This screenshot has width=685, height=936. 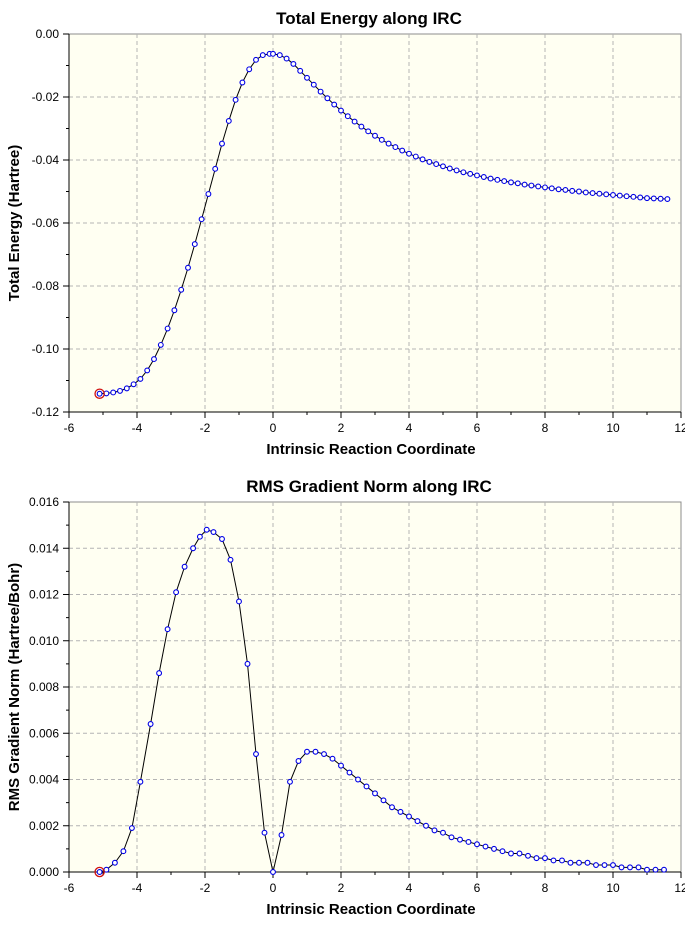 What do you see at coordinates (14, 223) in the screenshot?
I see `energy-y-axis-label: Total Energy (Hartree)` at bounding box center [14, 223].